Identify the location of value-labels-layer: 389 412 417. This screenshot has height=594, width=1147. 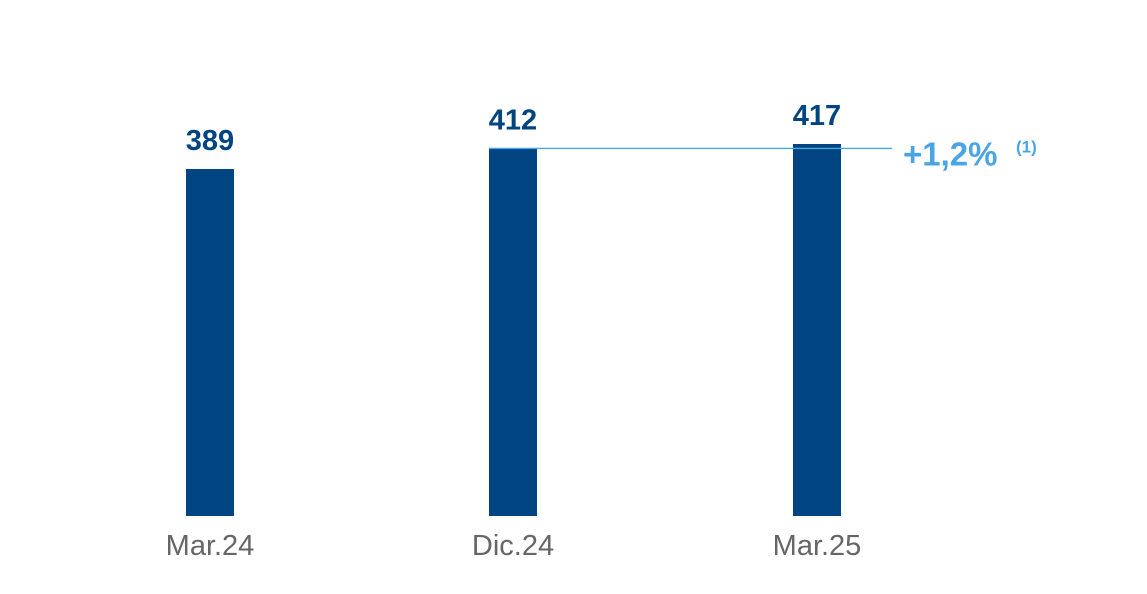
(513, 128).